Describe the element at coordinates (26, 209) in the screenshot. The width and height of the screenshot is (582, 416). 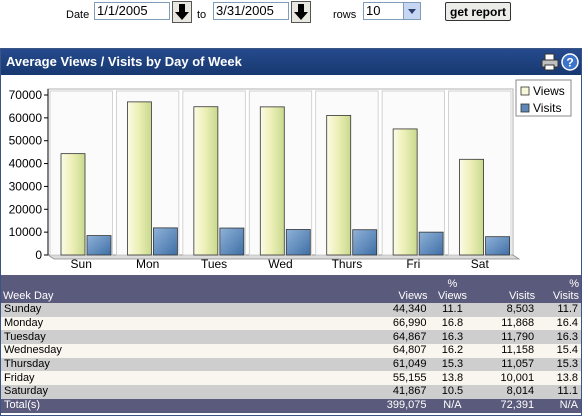
I see `y-tick-label: 20000` at that location.